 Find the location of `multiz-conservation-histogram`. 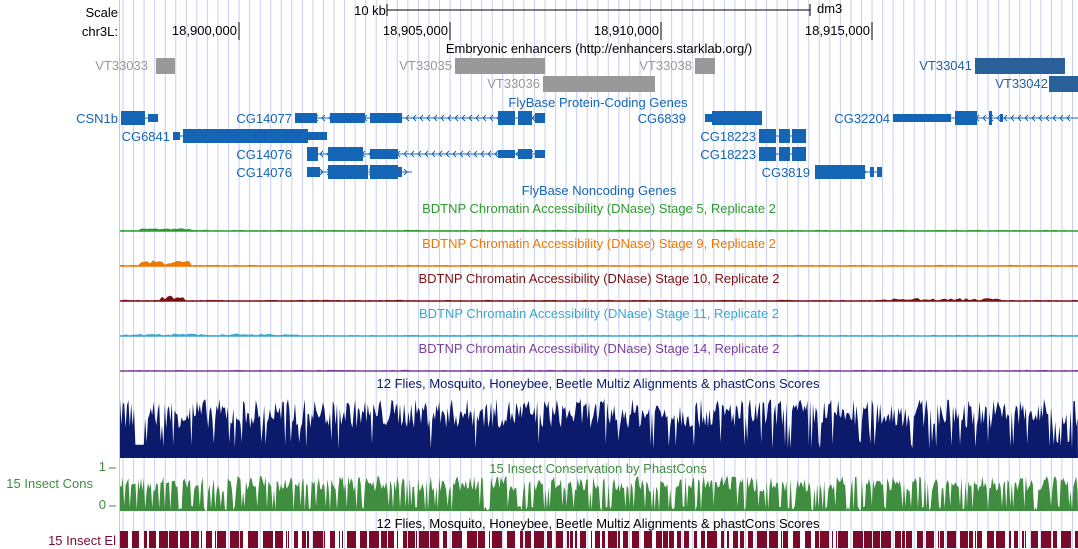

multiz-conservation-histogram is located at coordinates (599, 428).